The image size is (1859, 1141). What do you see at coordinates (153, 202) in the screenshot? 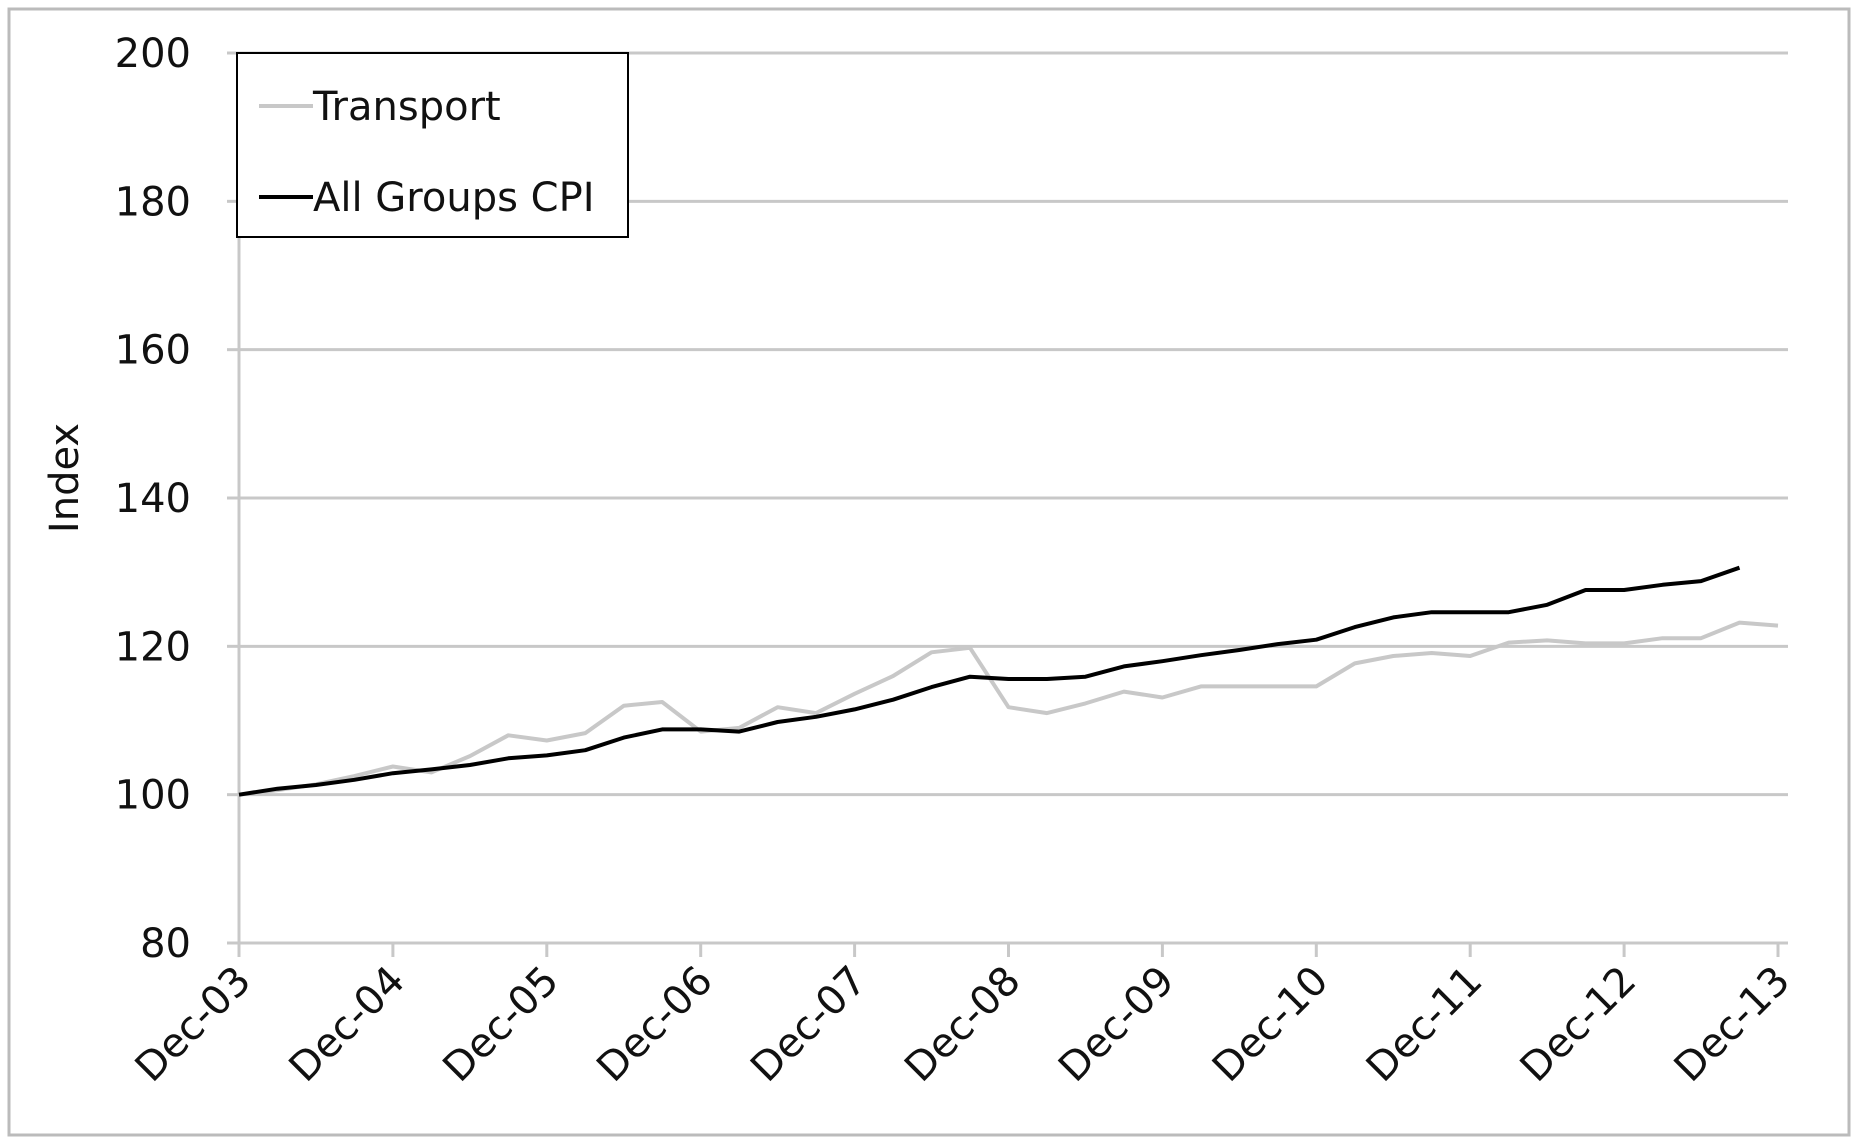
I see `y-tick-label: 180` at bounding box center [153, 202].